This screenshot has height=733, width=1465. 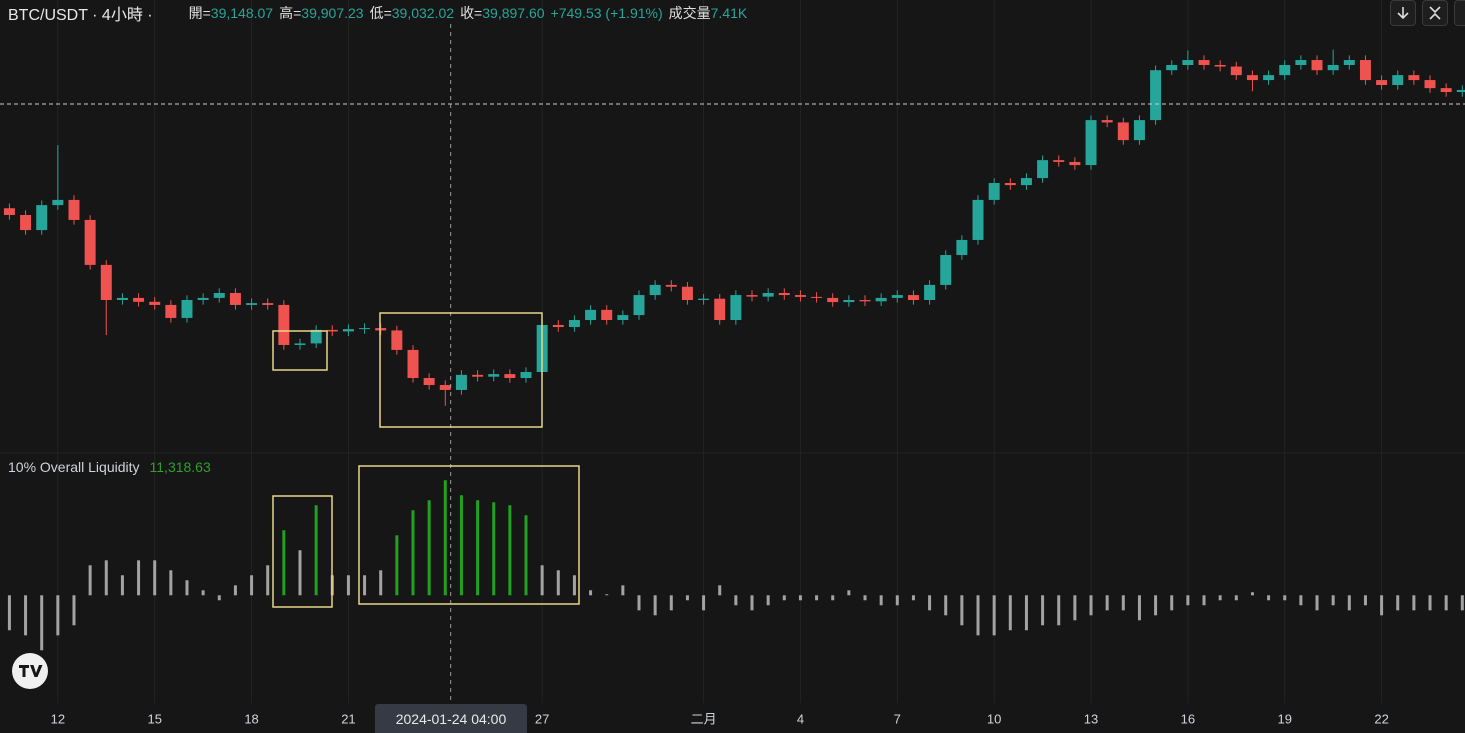 I want to click on x-tick-label: 15, so click(x=154, y=718).